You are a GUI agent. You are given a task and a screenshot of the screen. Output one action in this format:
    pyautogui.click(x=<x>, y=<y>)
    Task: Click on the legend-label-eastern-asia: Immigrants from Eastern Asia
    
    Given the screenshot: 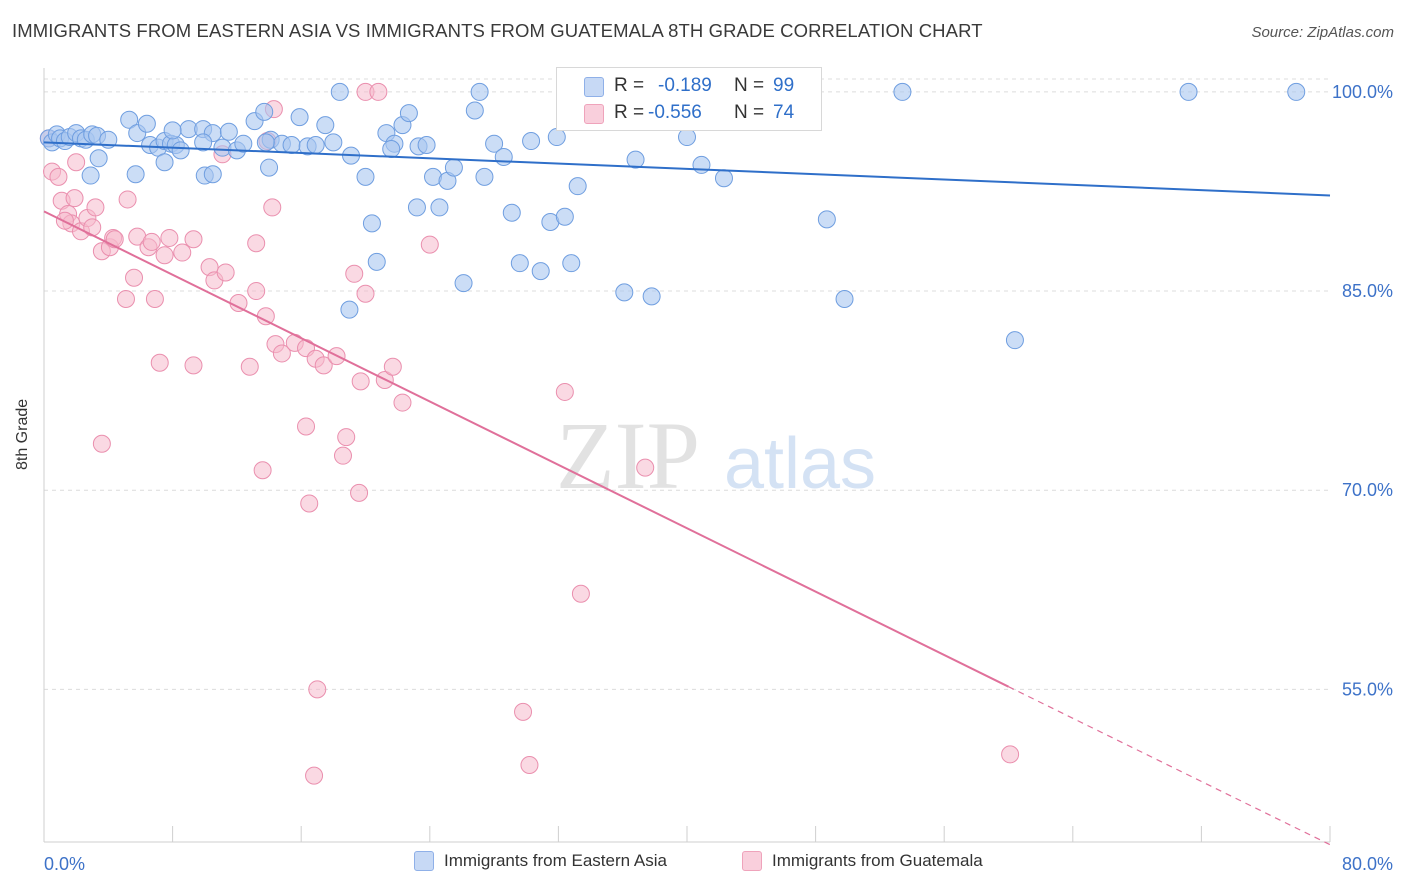 What is the action you would take?
    pyautogui.click(x=555, y=860)
    